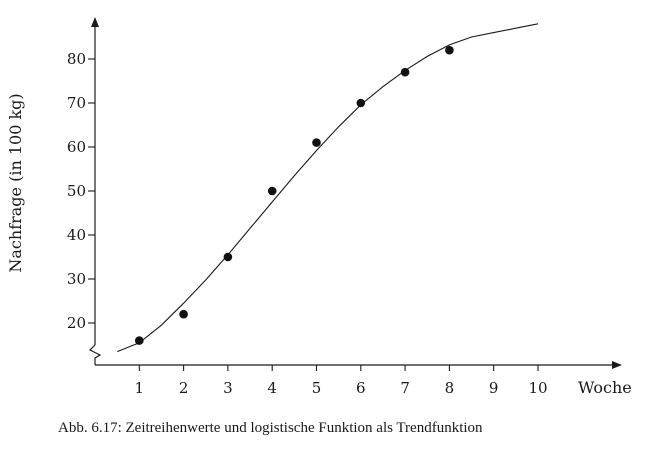 The height and width of the screenshot is (450, 648). I want to click on y-tick-label: 50, so click(76, 191).